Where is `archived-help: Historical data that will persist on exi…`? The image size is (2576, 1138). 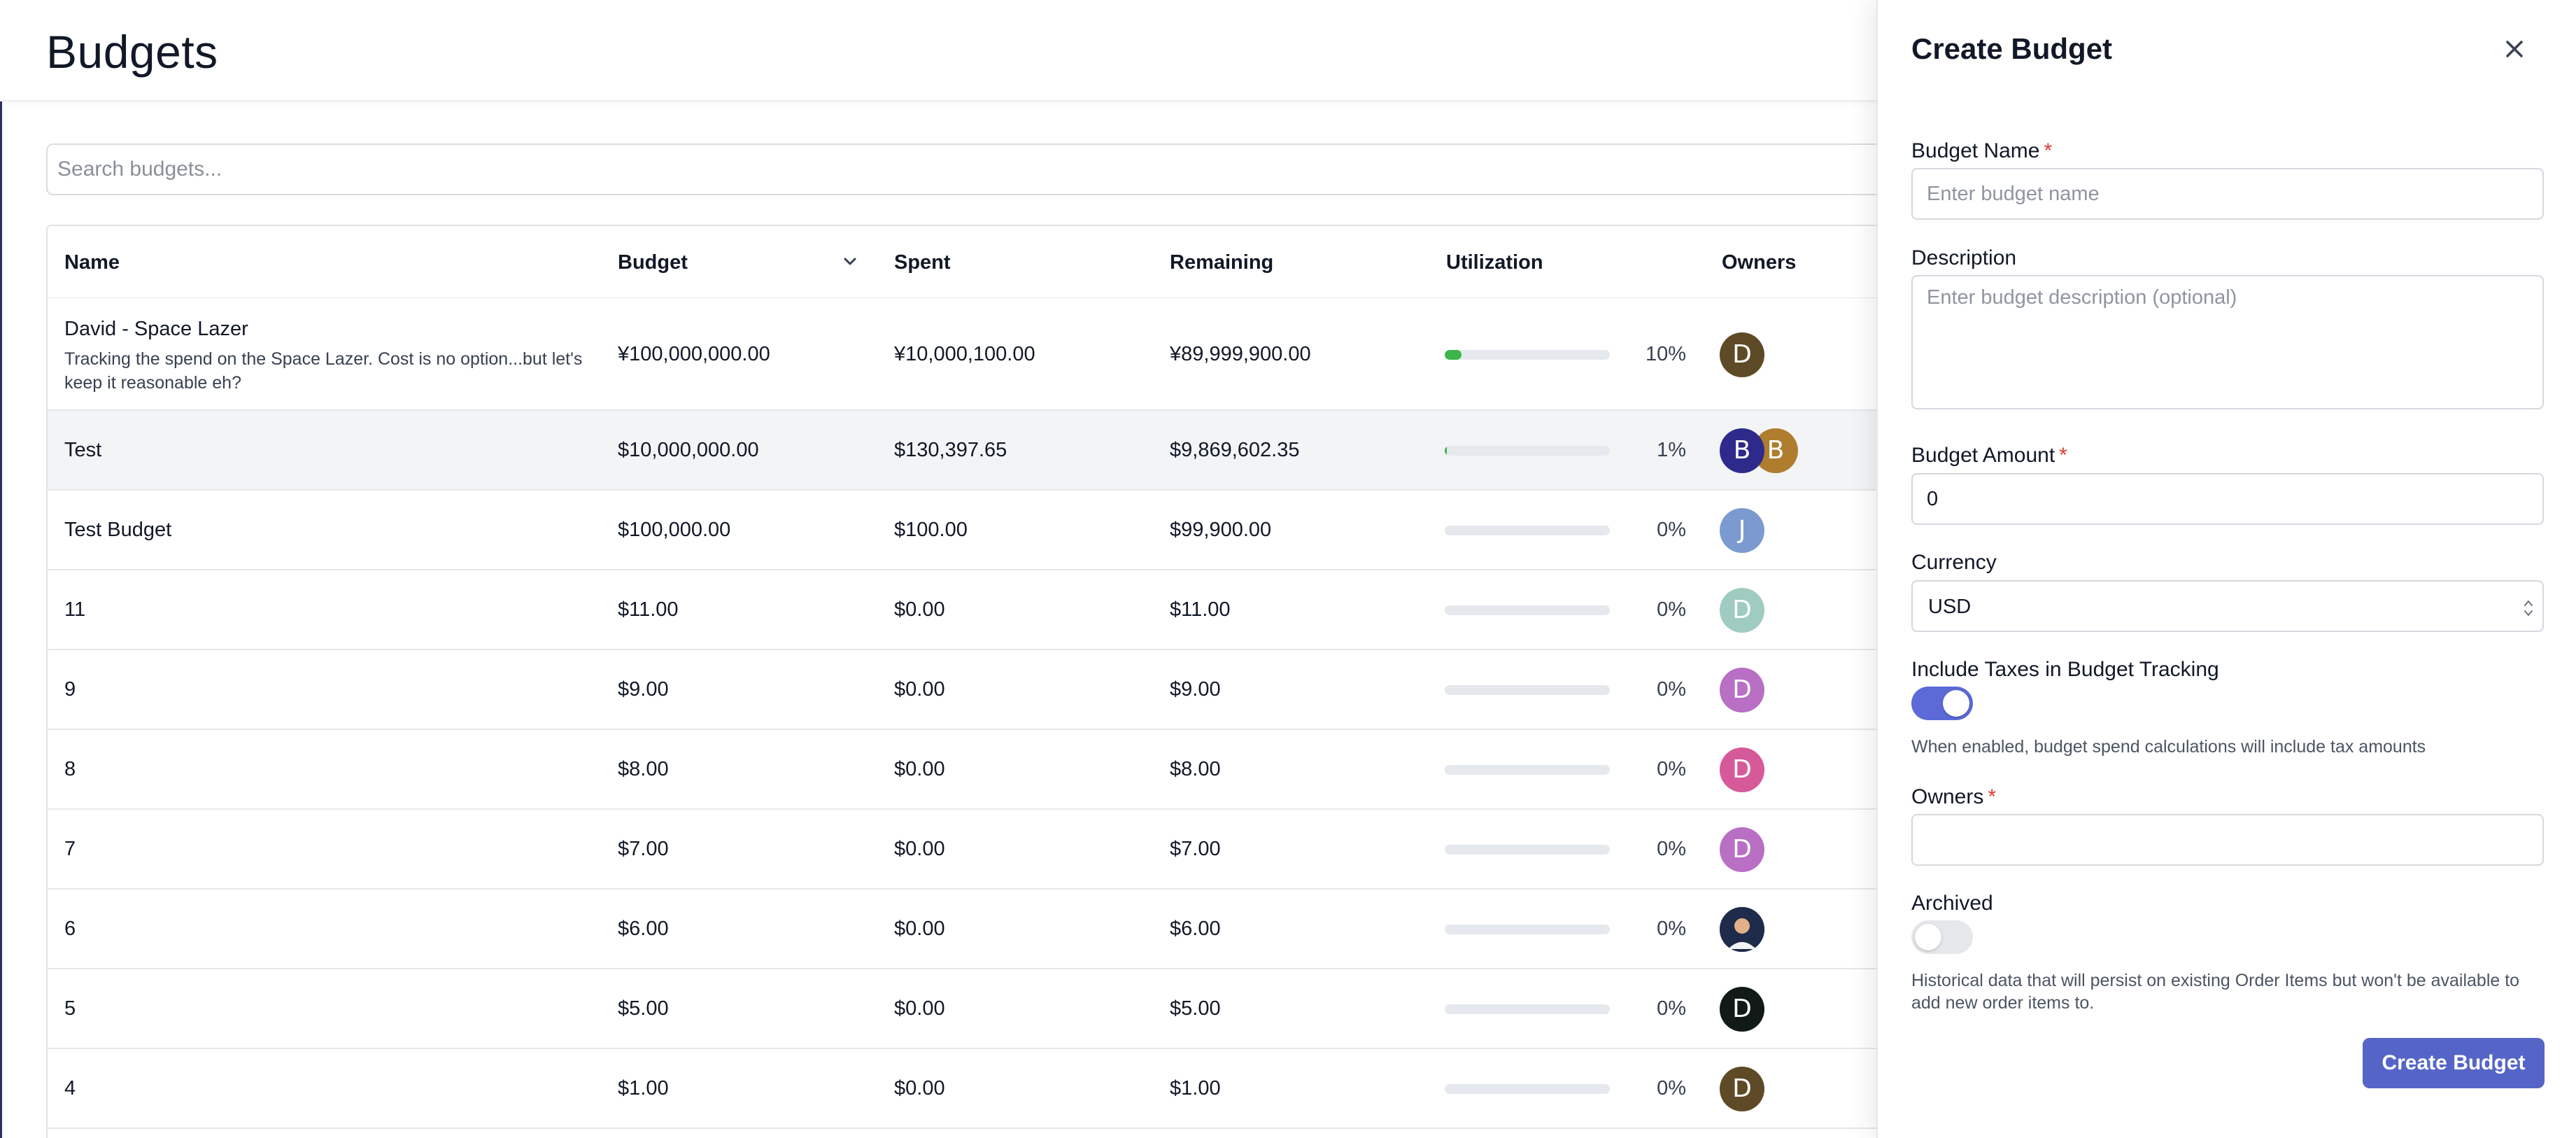 archived-help: Historical data that will persist on exi… is located at coordinates (2215, 992).